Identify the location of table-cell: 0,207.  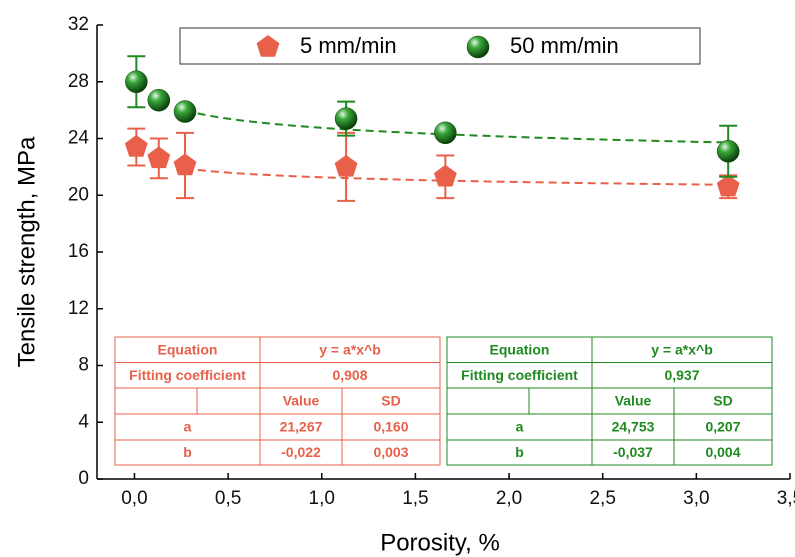
(722, 427).